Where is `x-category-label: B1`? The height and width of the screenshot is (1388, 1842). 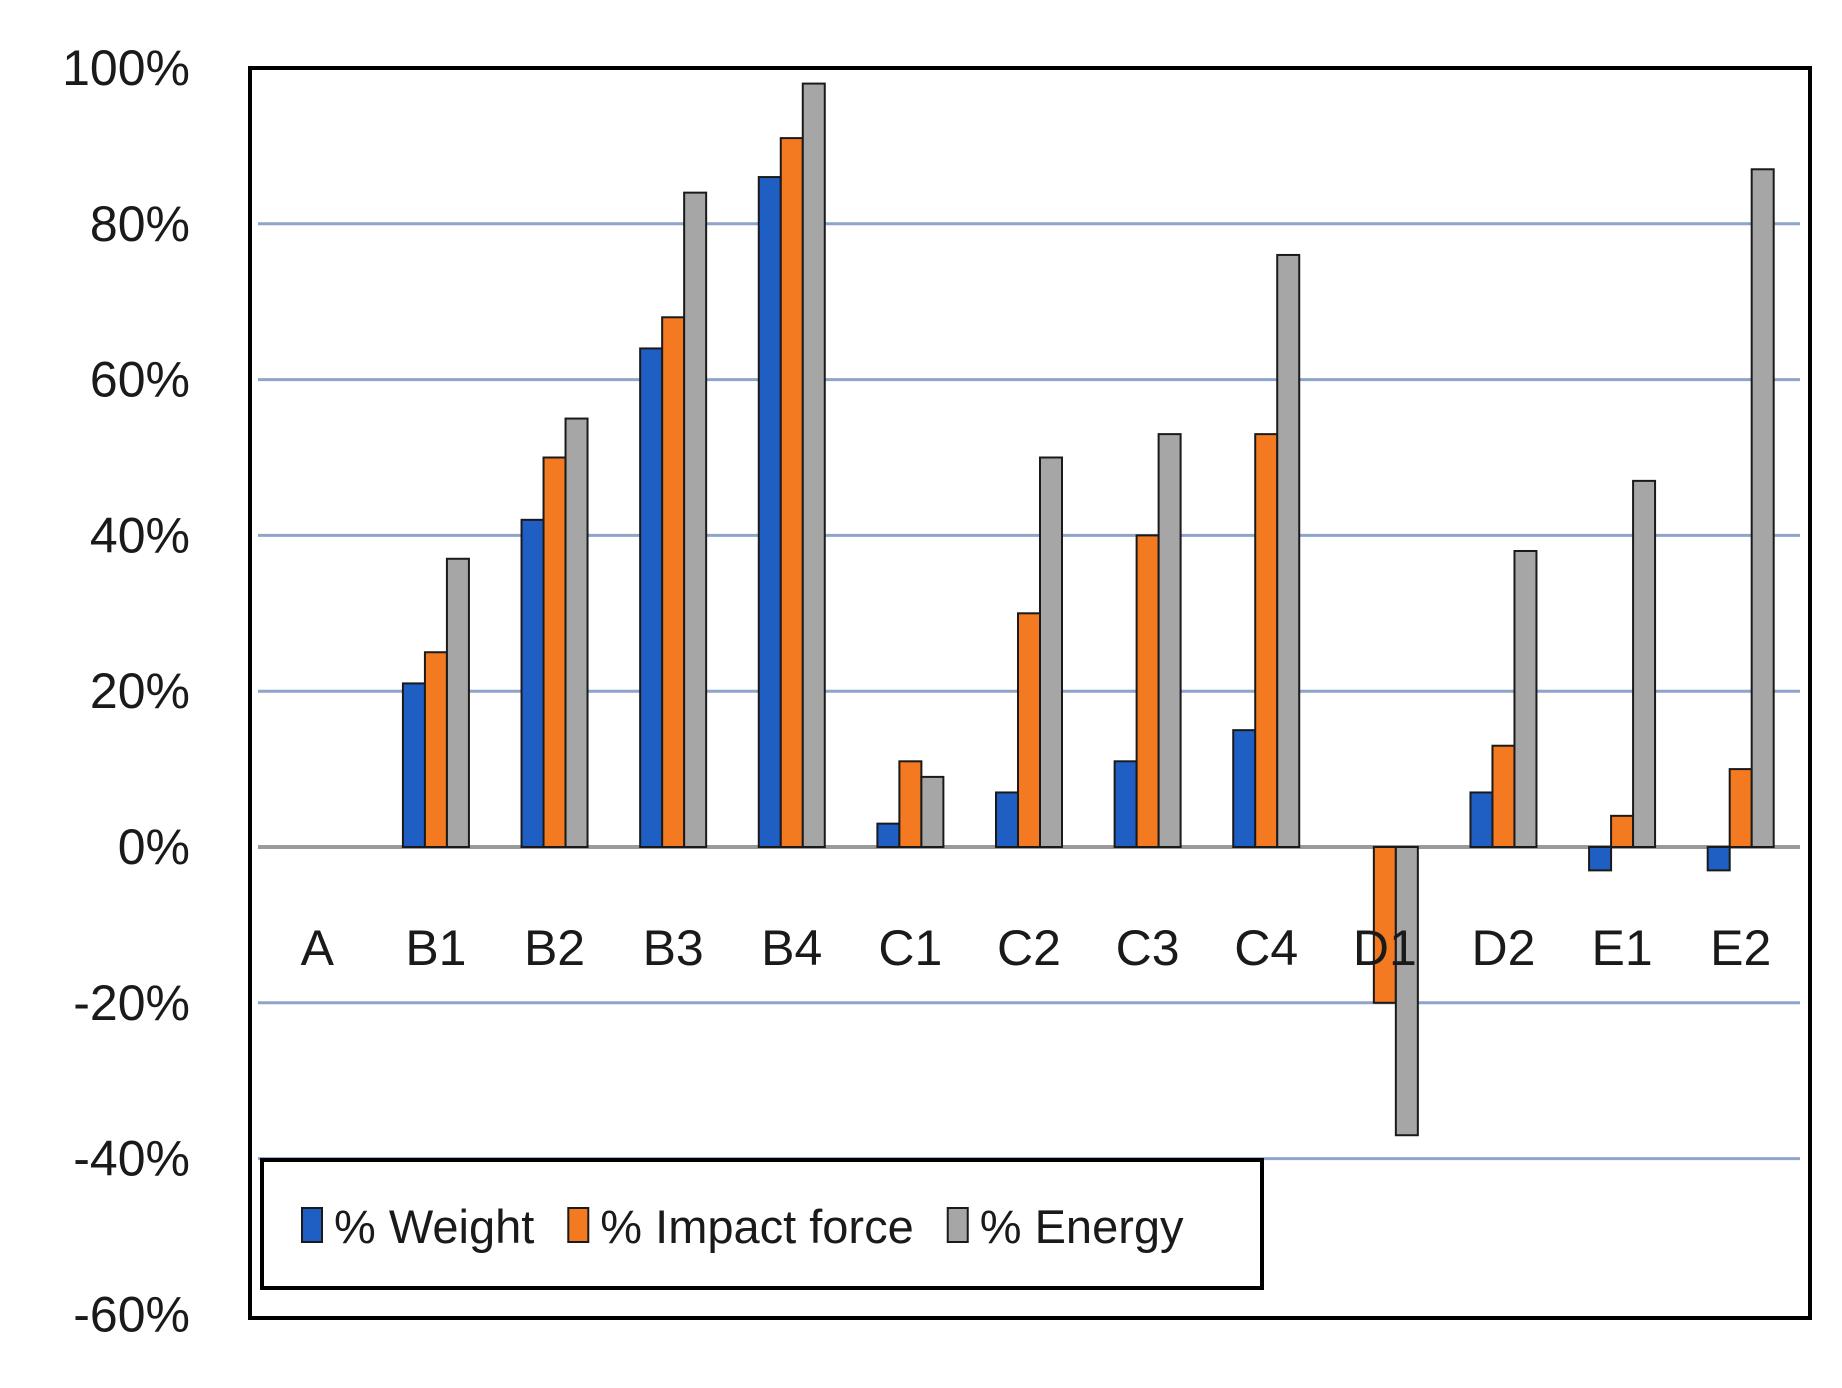
x-category-label: B1 is located at coordinates (435, 948).